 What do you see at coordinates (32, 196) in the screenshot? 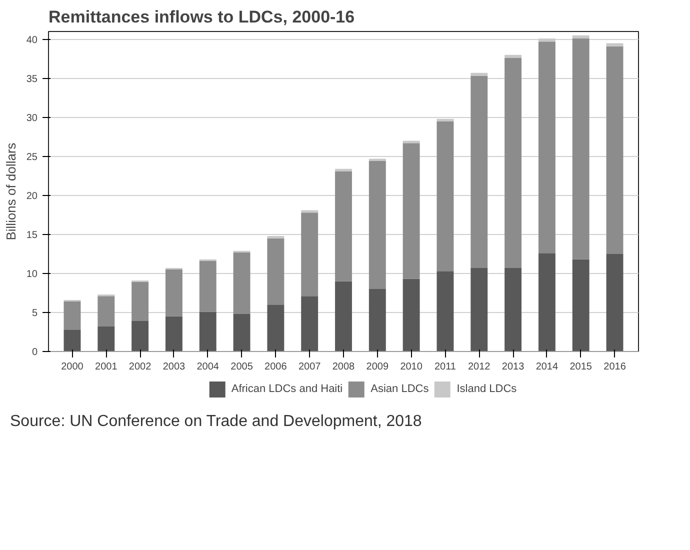
I see `y-tick-label: 20` at bounding box center [32, 196].